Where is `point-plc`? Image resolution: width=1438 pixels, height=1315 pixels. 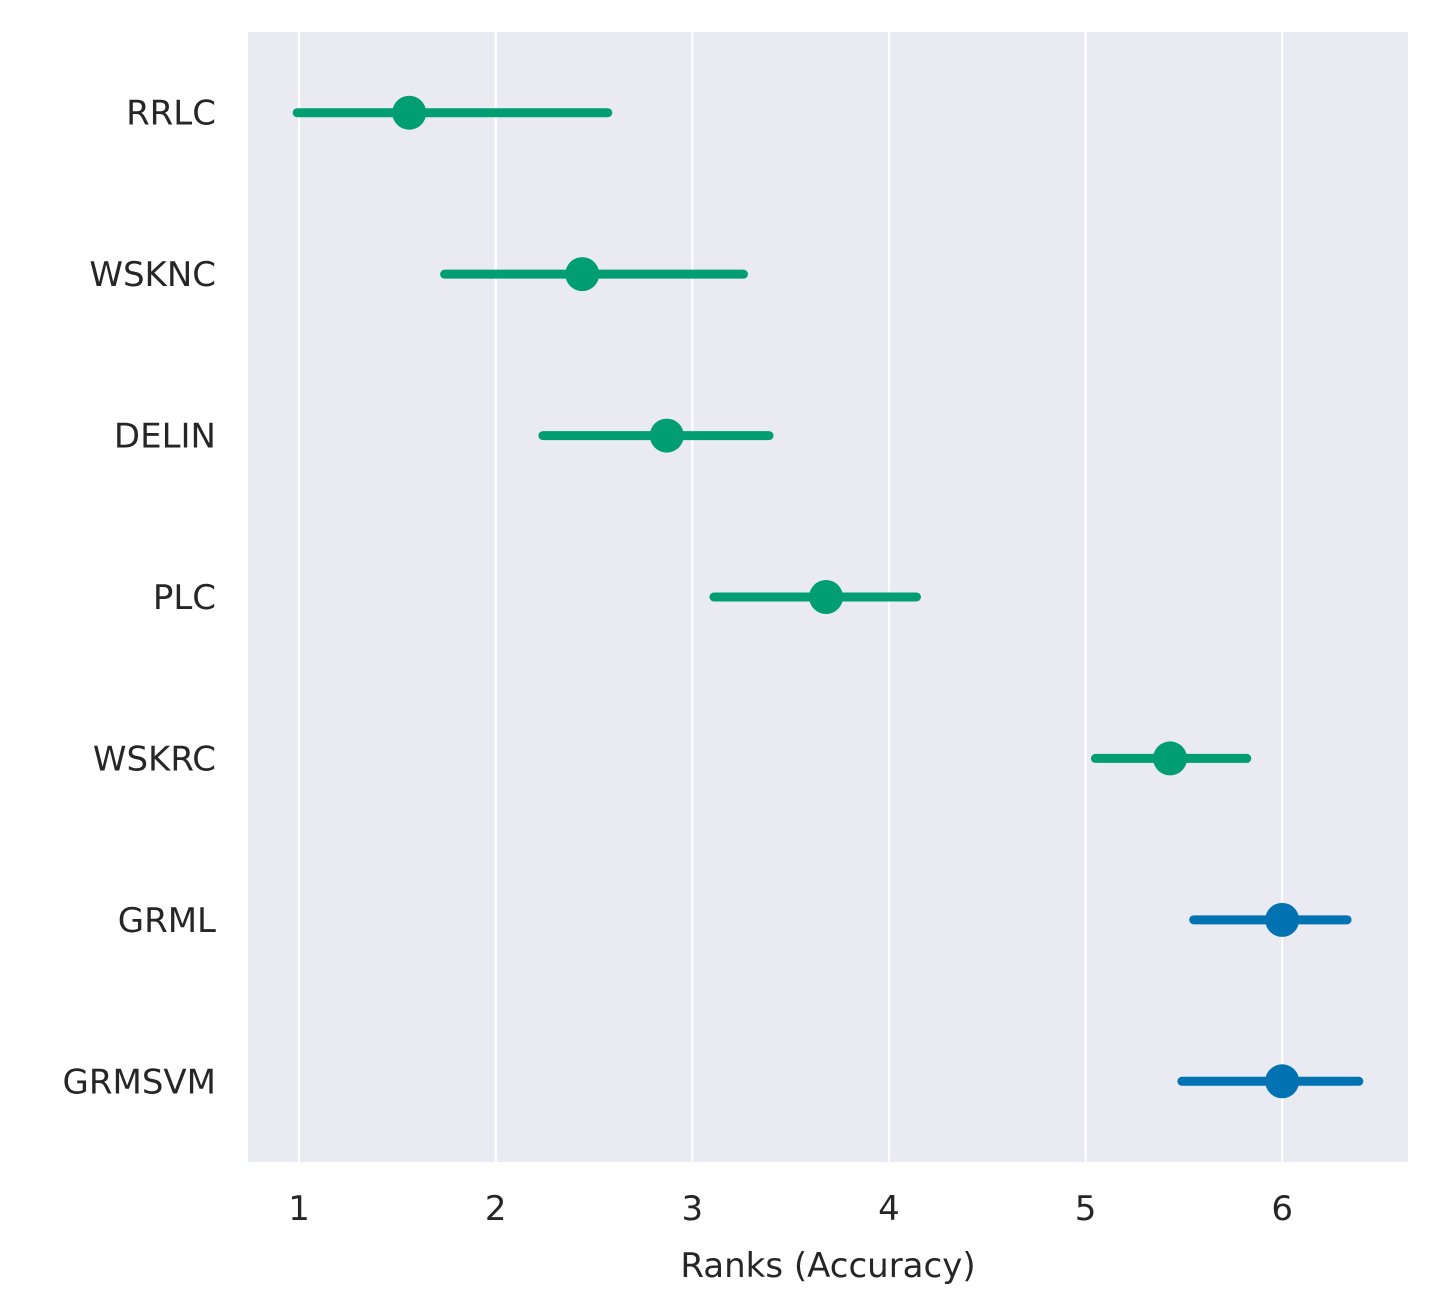
point-plc is located at coordinates (826, 597).